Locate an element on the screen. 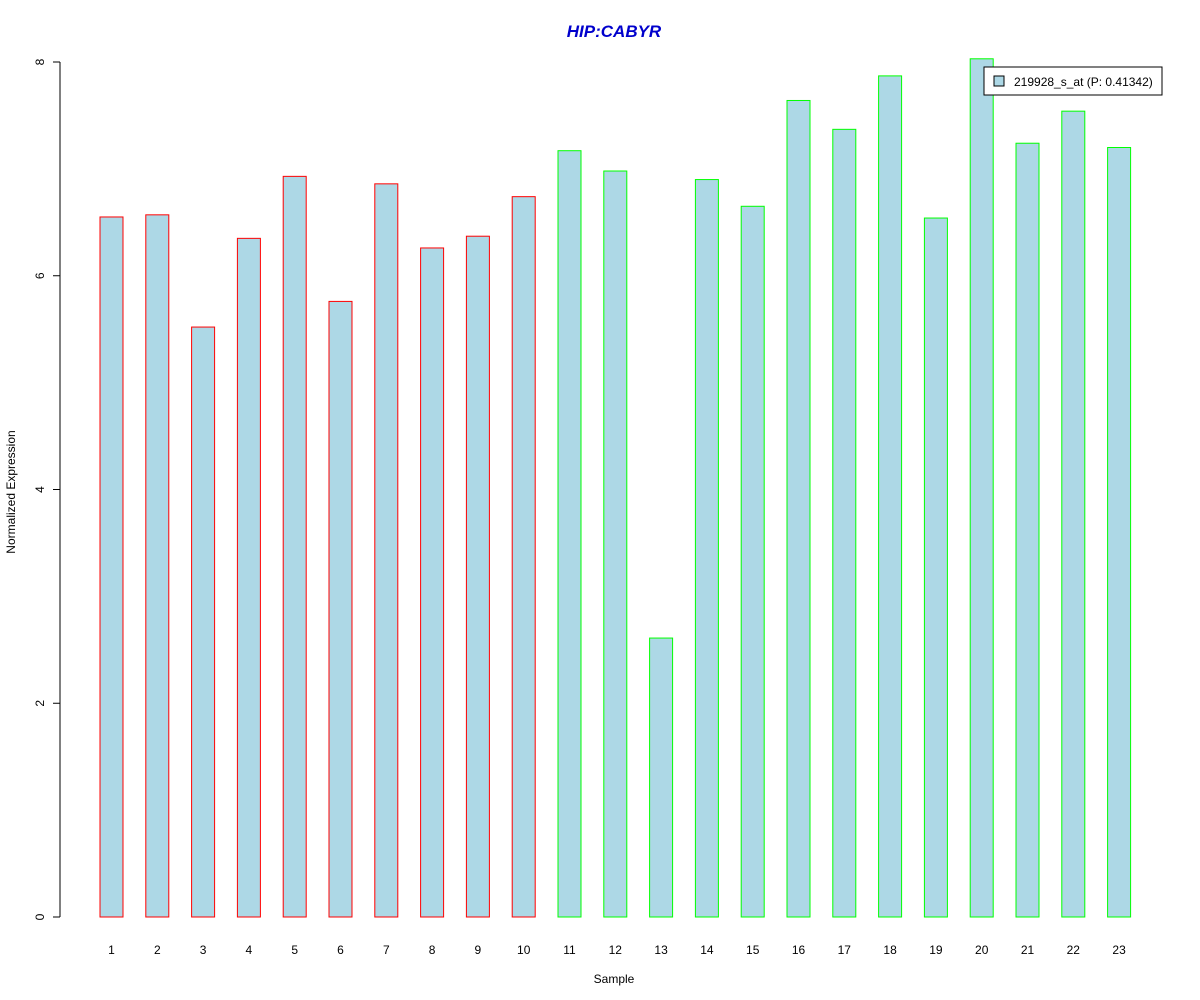 The width and height of the screenshot is (1200, 1000). legend-box is located at coordinates (1073, 81).